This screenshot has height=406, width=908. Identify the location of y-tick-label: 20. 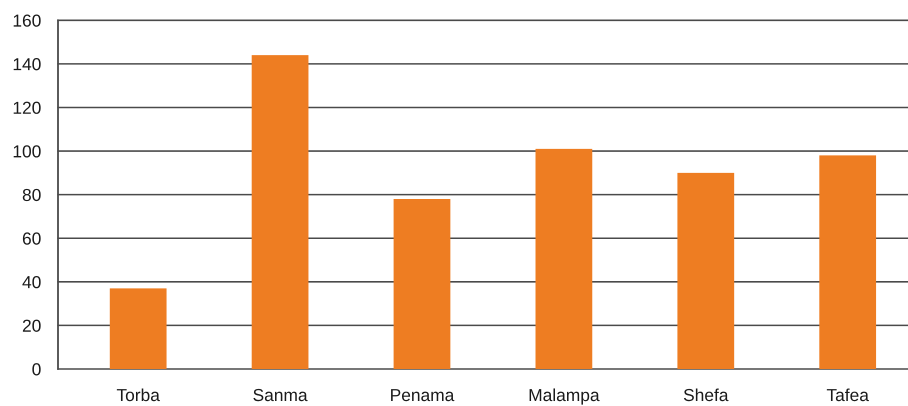
(31, 326).